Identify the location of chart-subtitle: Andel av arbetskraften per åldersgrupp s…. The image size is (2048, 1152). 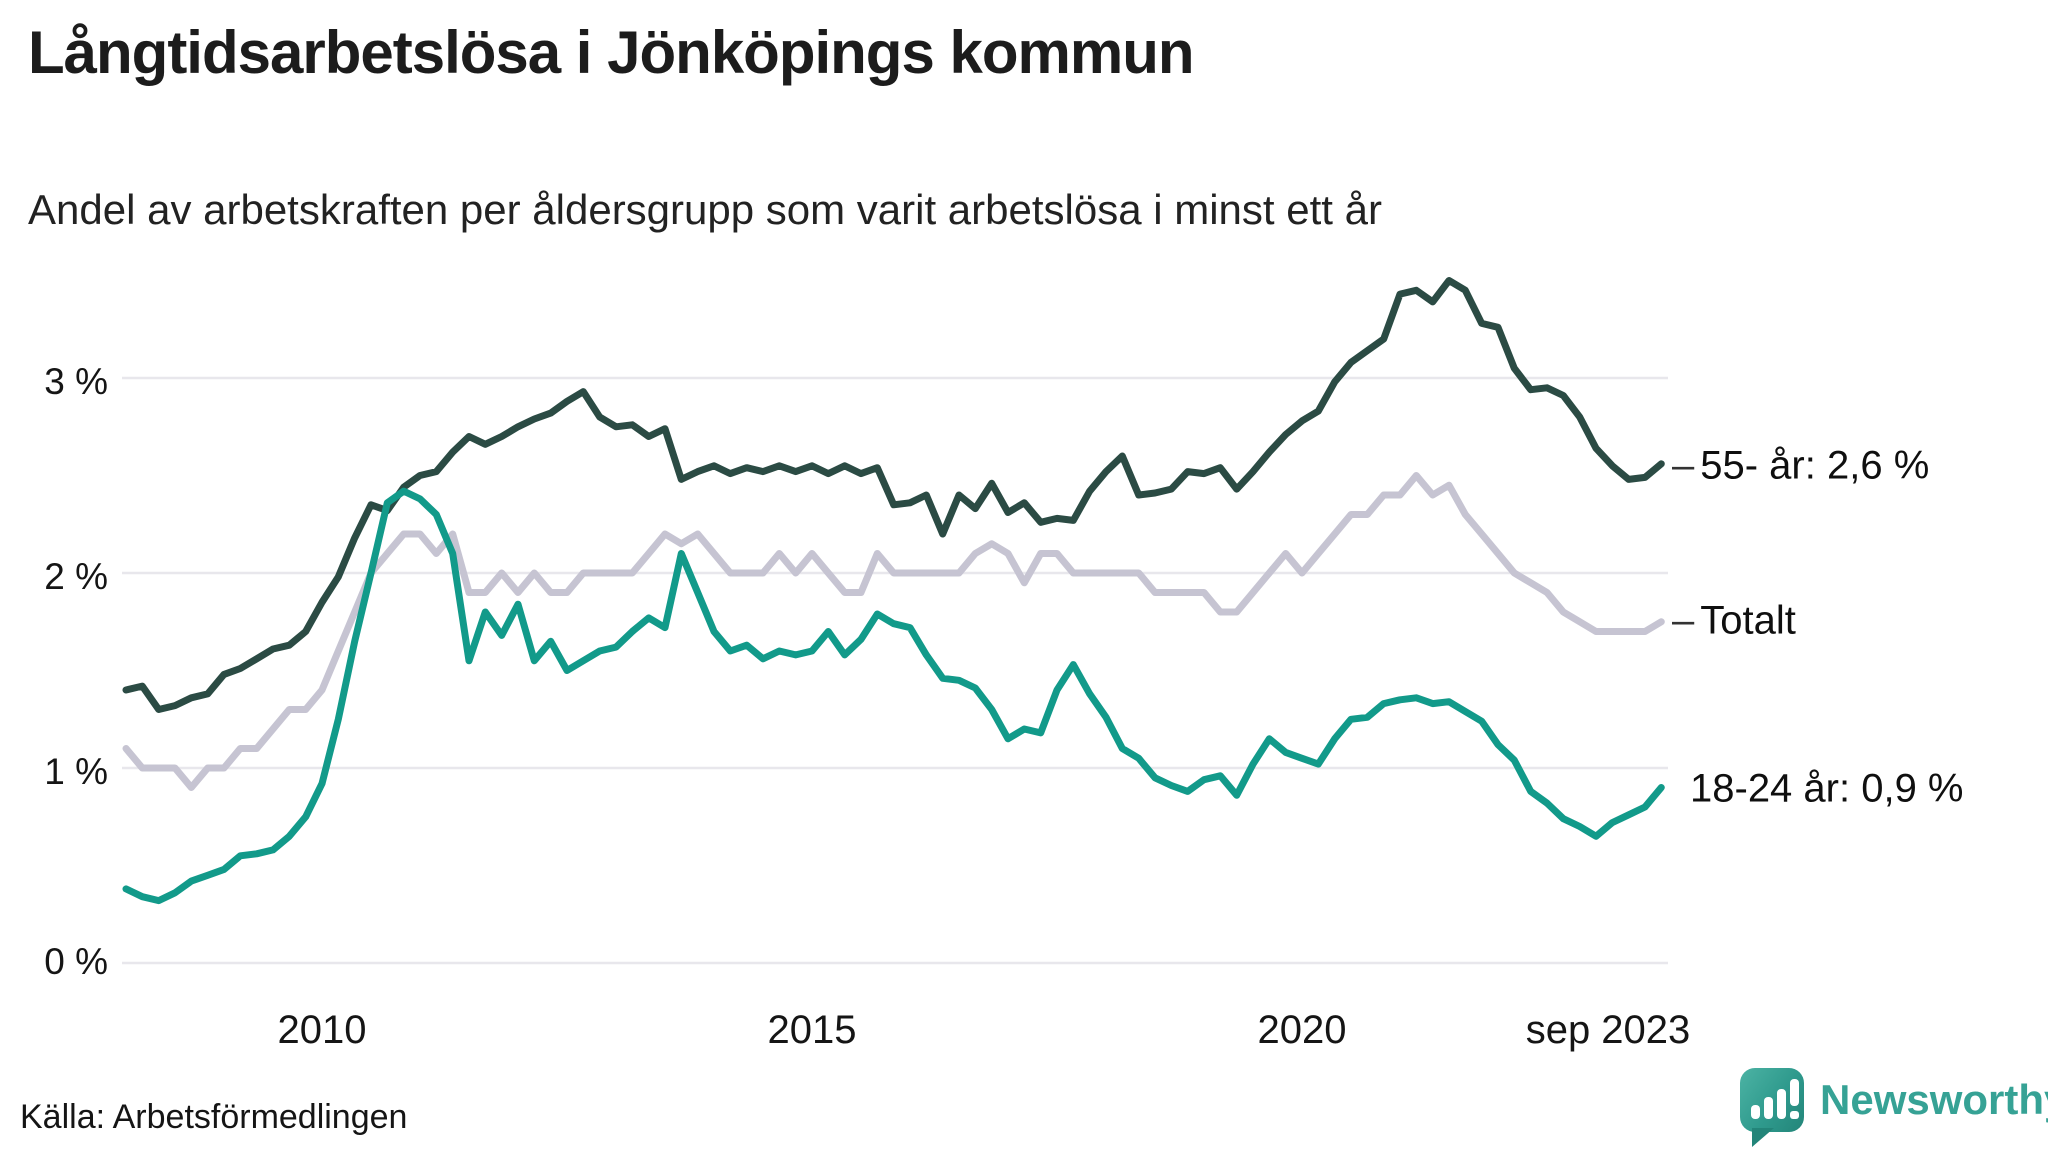
(705, 209).